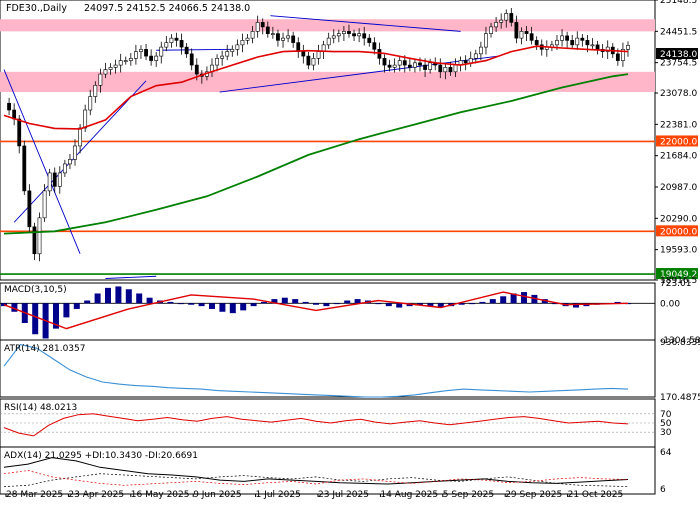 Image resolution: width=700 pixels, height=505 pixels. I want to click on atr-indicator: 936.8339 170.4875, so click(351, 370).